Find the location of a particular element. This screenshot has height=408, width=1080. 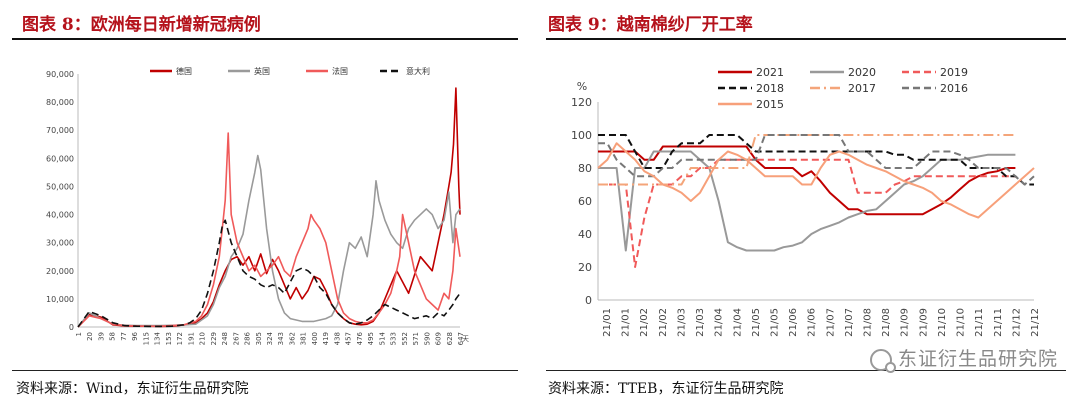

x-tick-label: 77 is located at coordinates (124, 336).